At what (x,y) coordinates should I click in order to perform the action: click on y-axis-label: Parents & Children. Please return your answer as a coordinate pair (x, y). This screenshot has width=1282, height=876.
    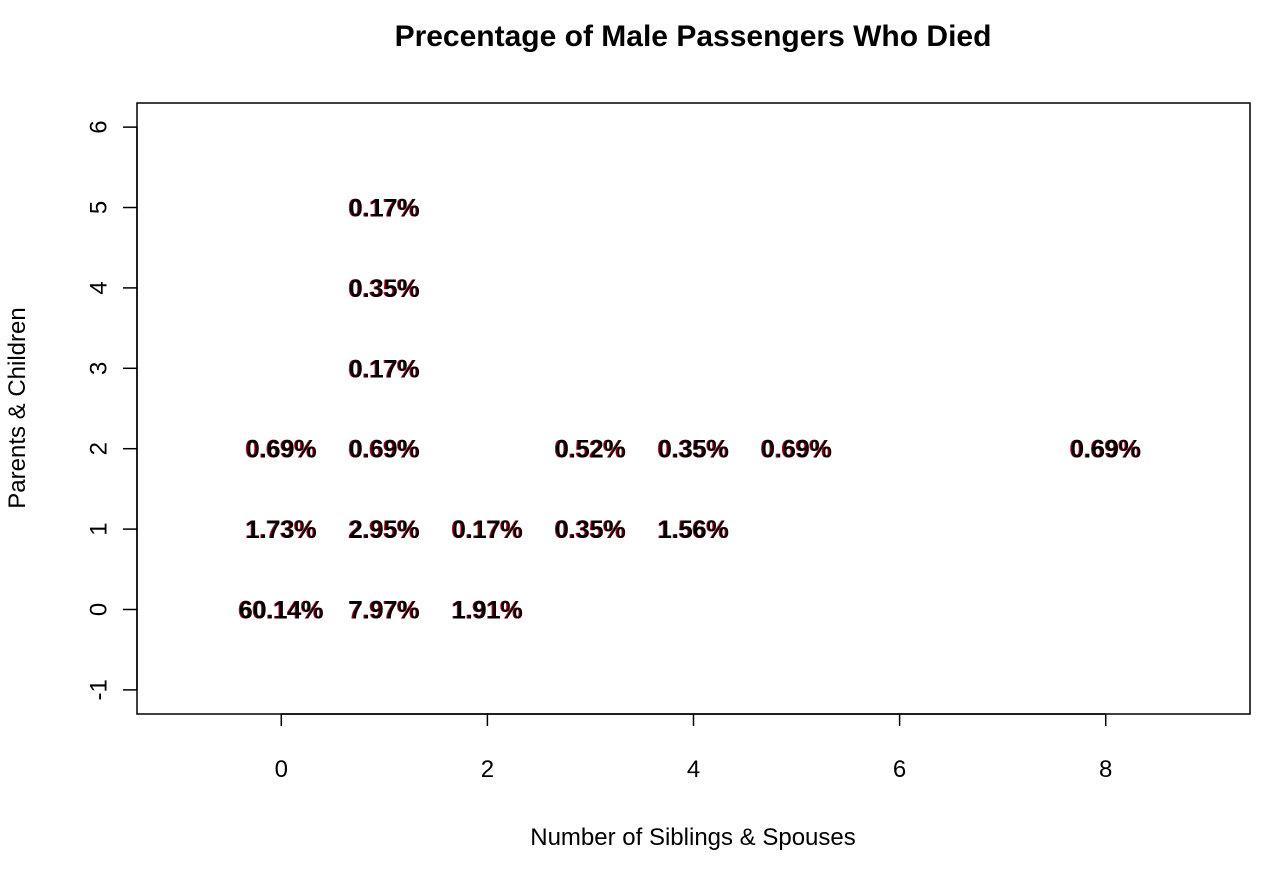
    Looking at the image, I should click on (17, 407).